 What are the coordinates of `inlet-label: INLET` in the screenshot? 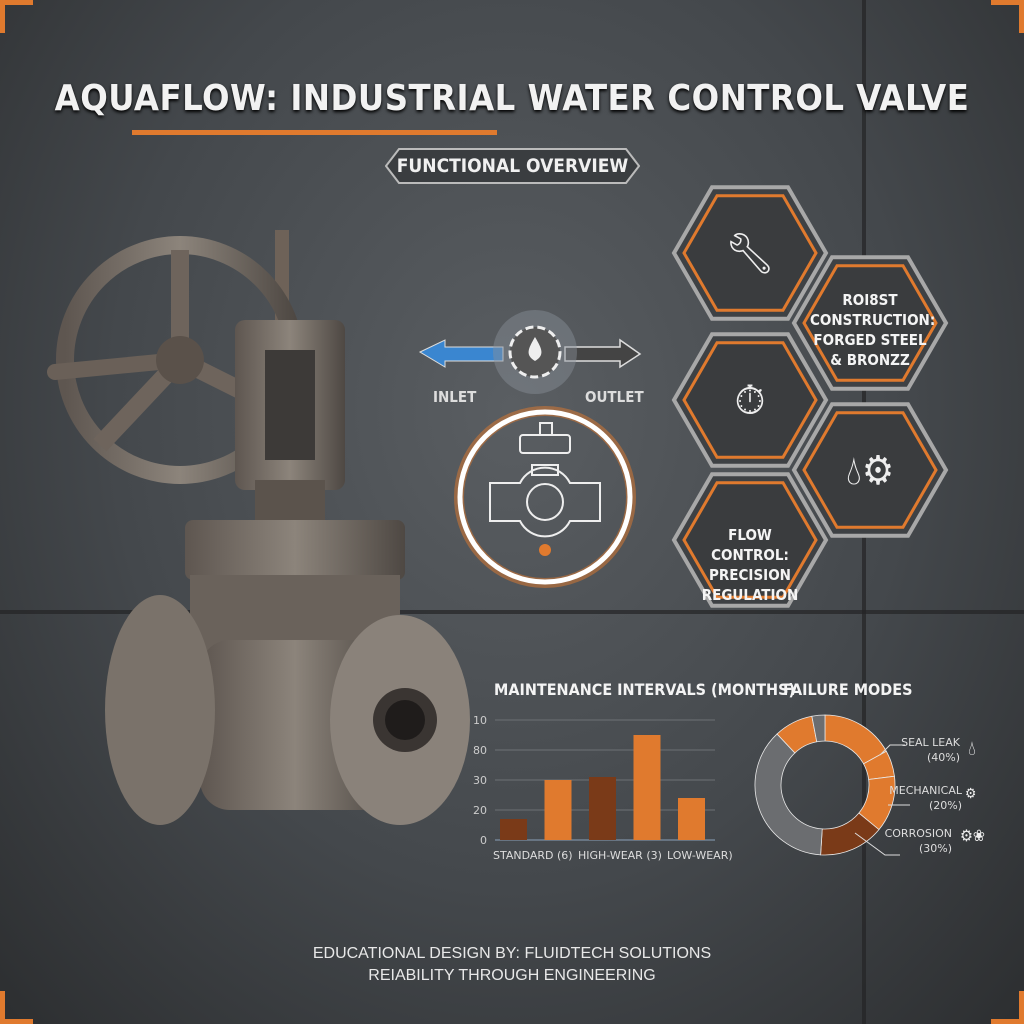 It's located at (455, 397).